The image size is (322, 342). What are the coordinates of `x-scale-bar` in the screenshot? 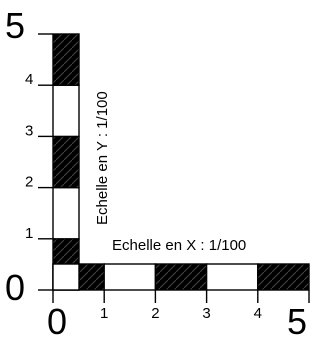 It's located at (181, 277).